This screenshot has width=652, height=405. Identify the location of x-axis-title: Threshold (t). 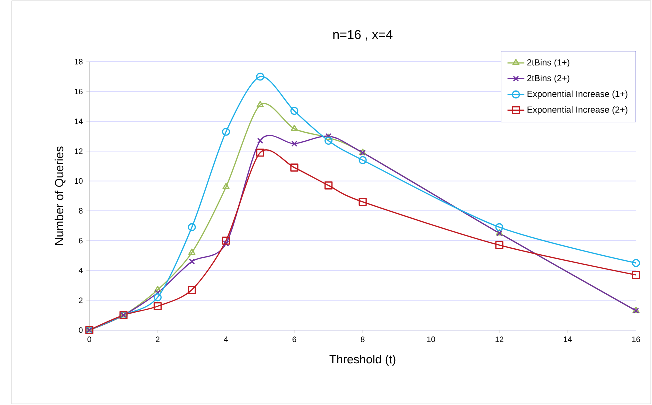
(363, 360).